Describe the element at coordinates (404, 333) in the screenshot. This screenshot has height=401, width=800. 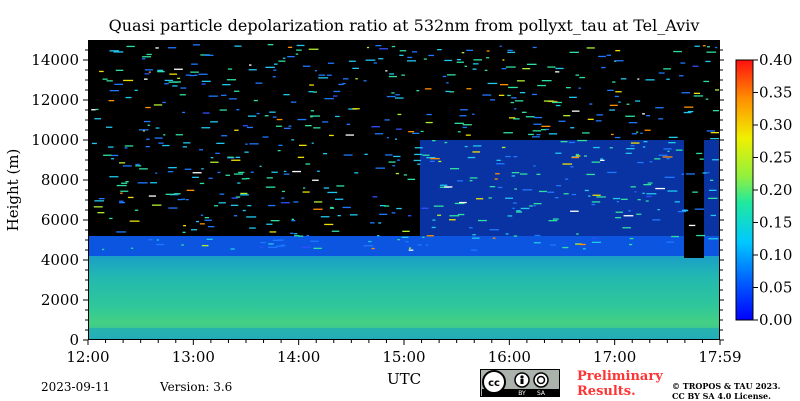
I see `heatmap-cell-surface` at that location.